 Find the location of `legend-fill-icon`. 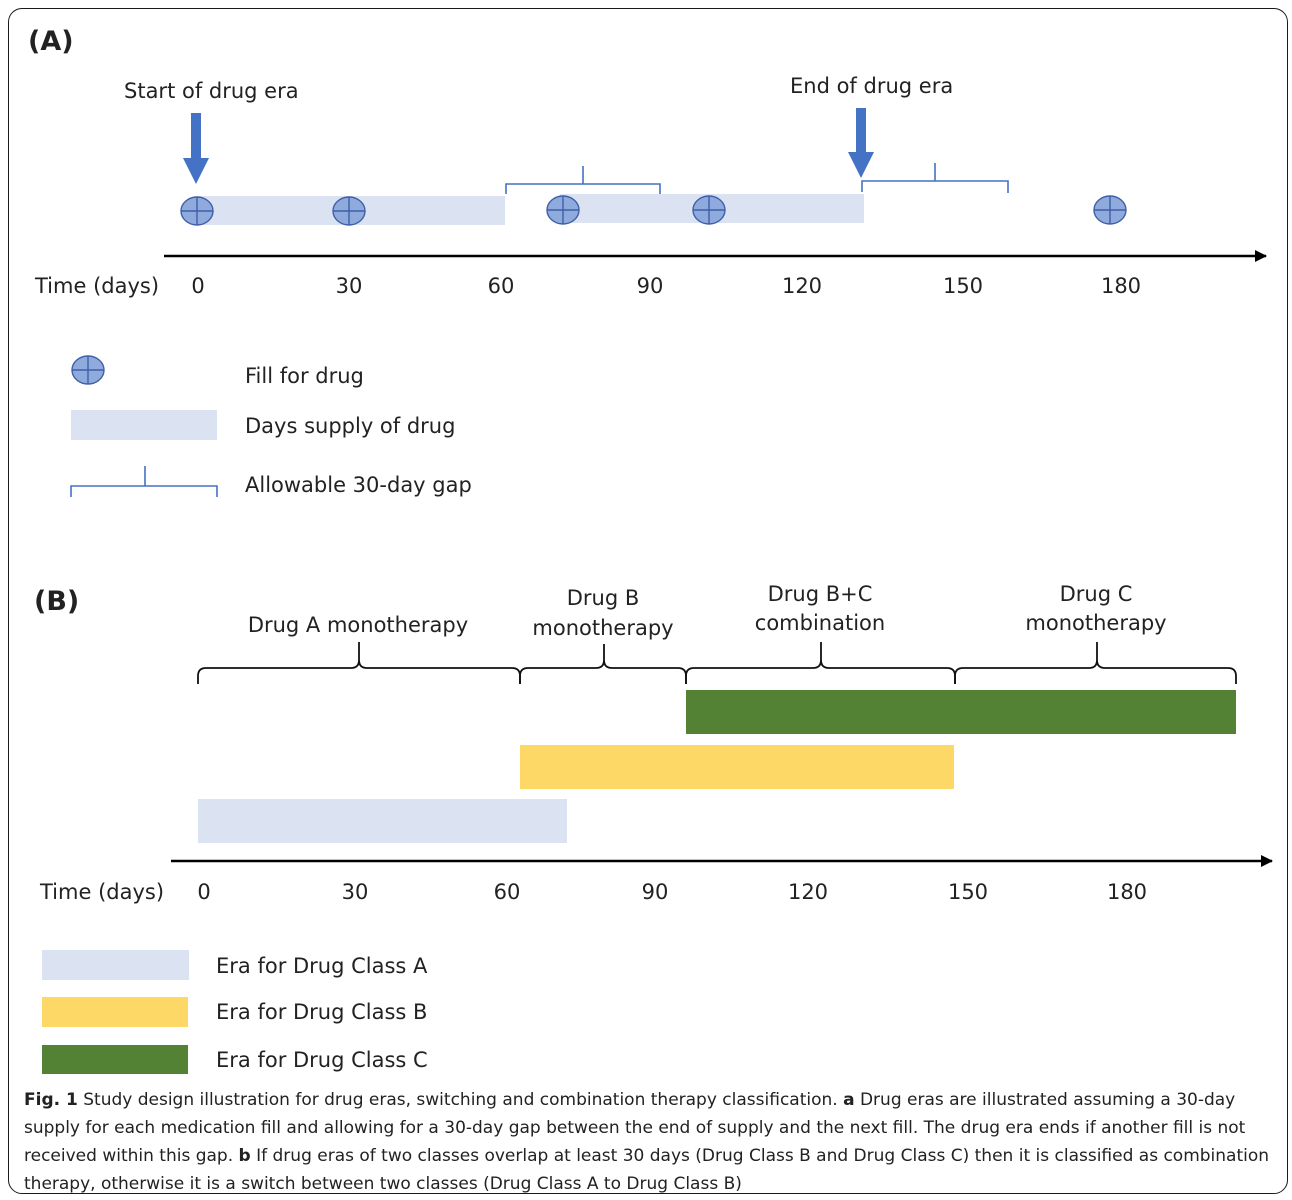

legend-fill-icon is located at coordinates (88, 370).